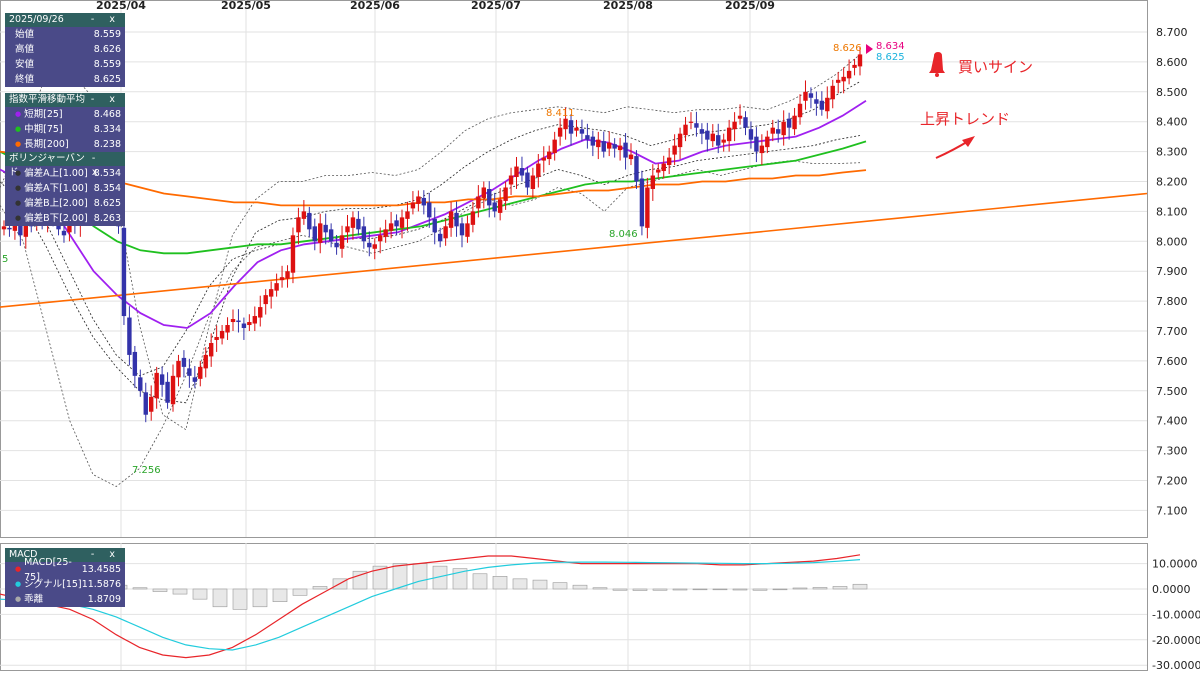 The image size is (1200, 676). I want to click on ema-line, so click(433, 178).